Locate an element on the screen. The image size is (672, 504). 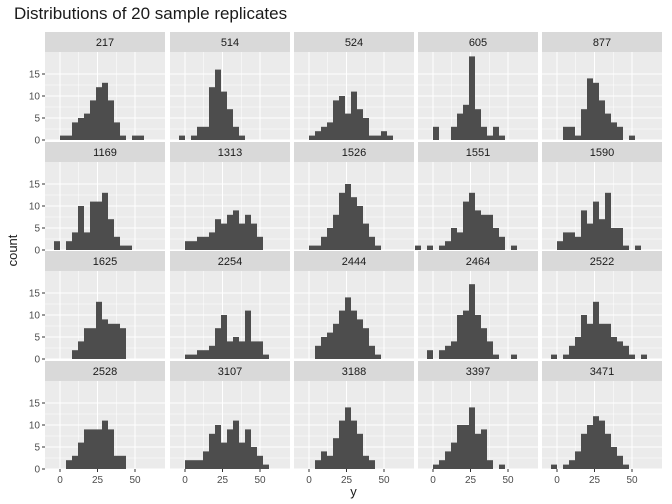
facet-label: 1526 is located at coordinates (354, 153).